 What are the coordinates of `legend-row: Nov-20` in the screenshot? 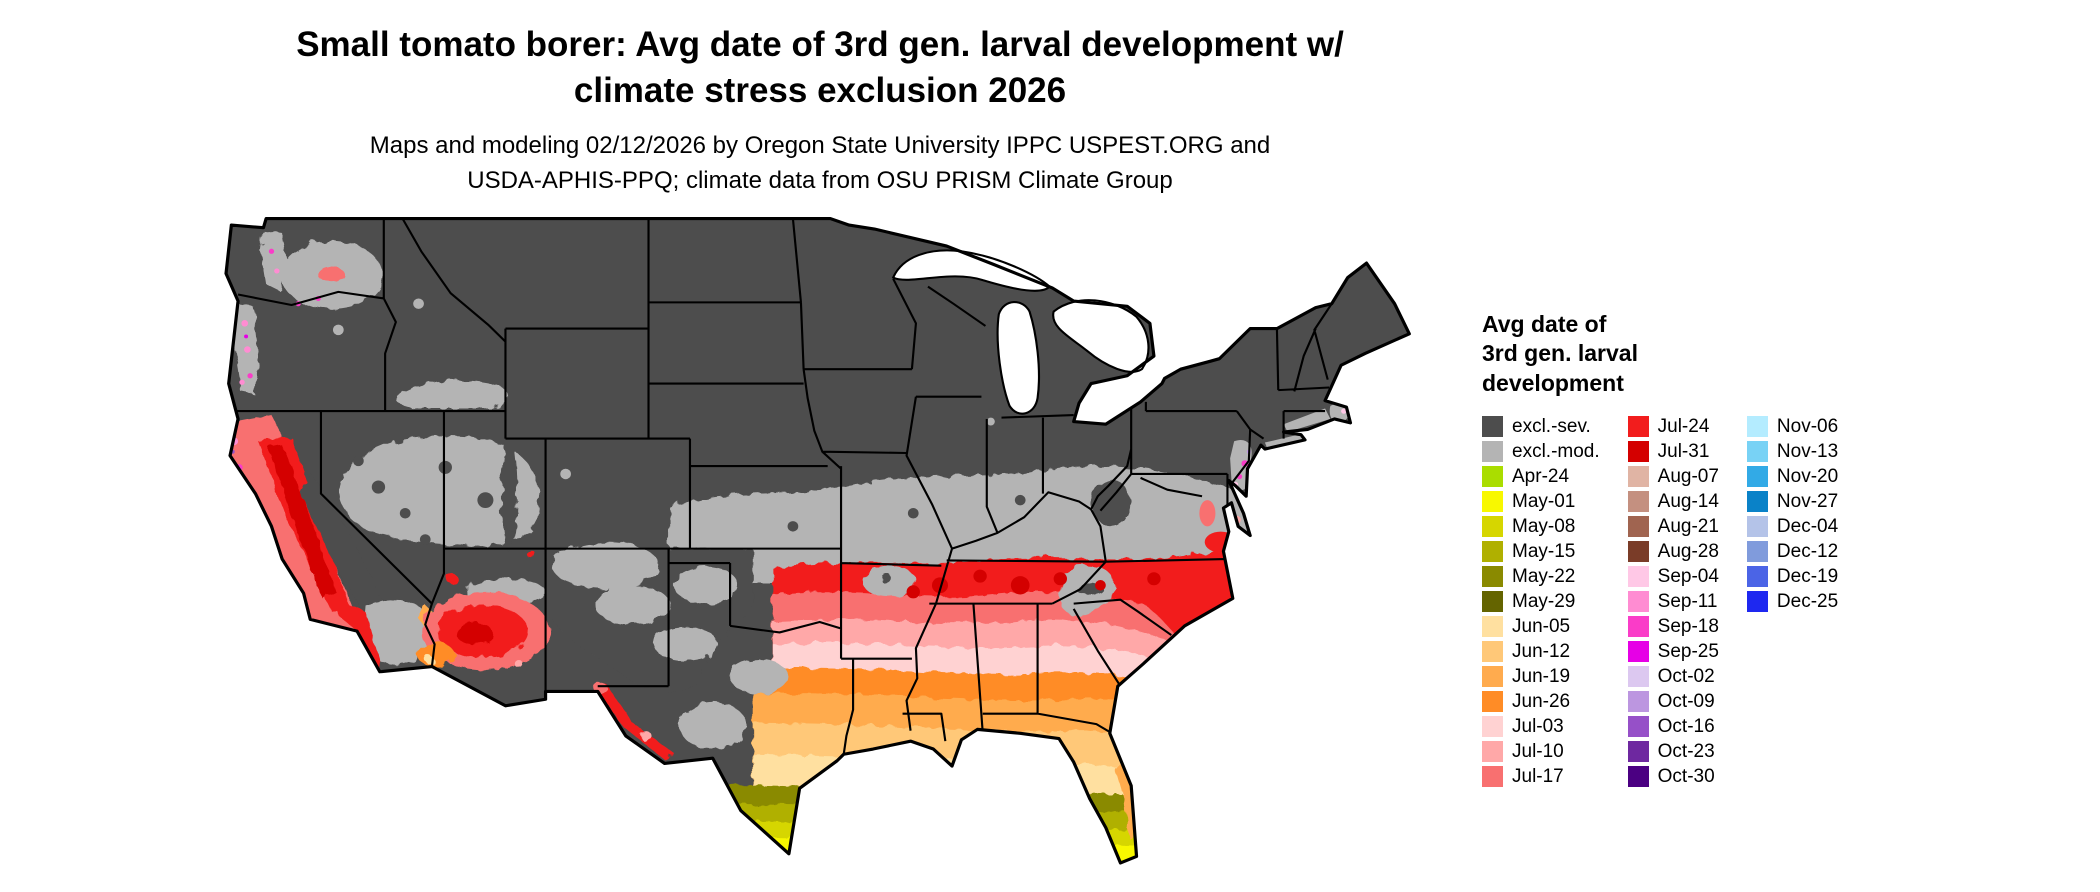 It's located at (1792, 476).